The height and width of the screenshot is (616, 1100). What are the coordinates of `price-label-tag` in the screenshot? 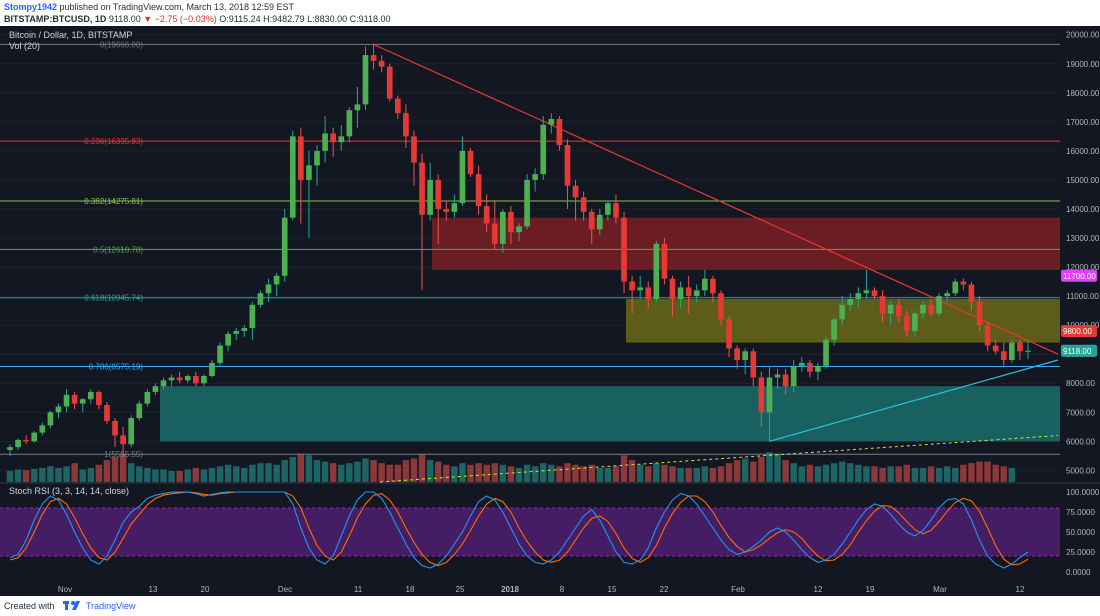 It's located at (1079, 330).